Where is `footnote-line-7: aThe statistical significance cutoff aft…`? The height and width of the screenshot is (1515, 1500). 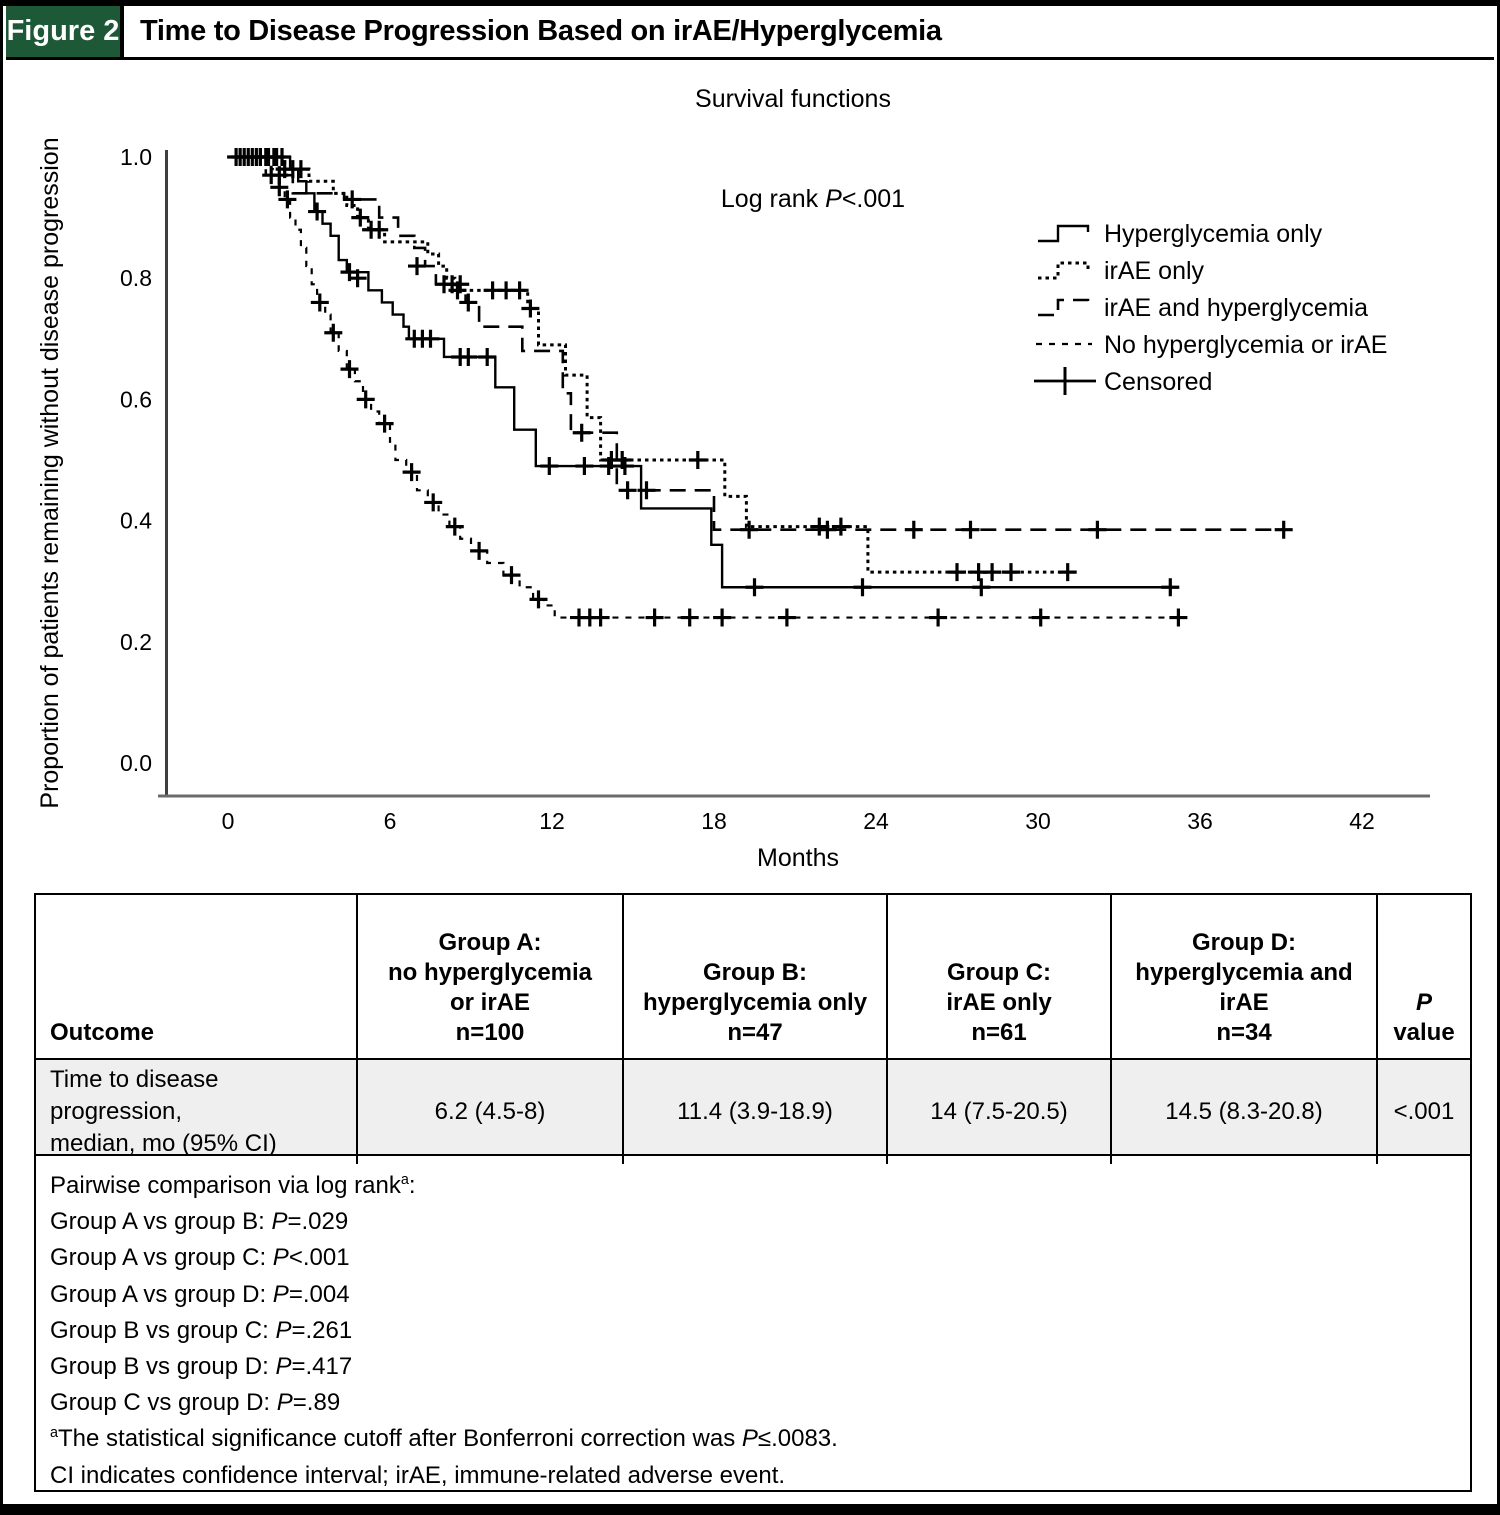 footnote-line-7: aThe statistical significance cutoff aft… is located at coordinates (444, 1439).